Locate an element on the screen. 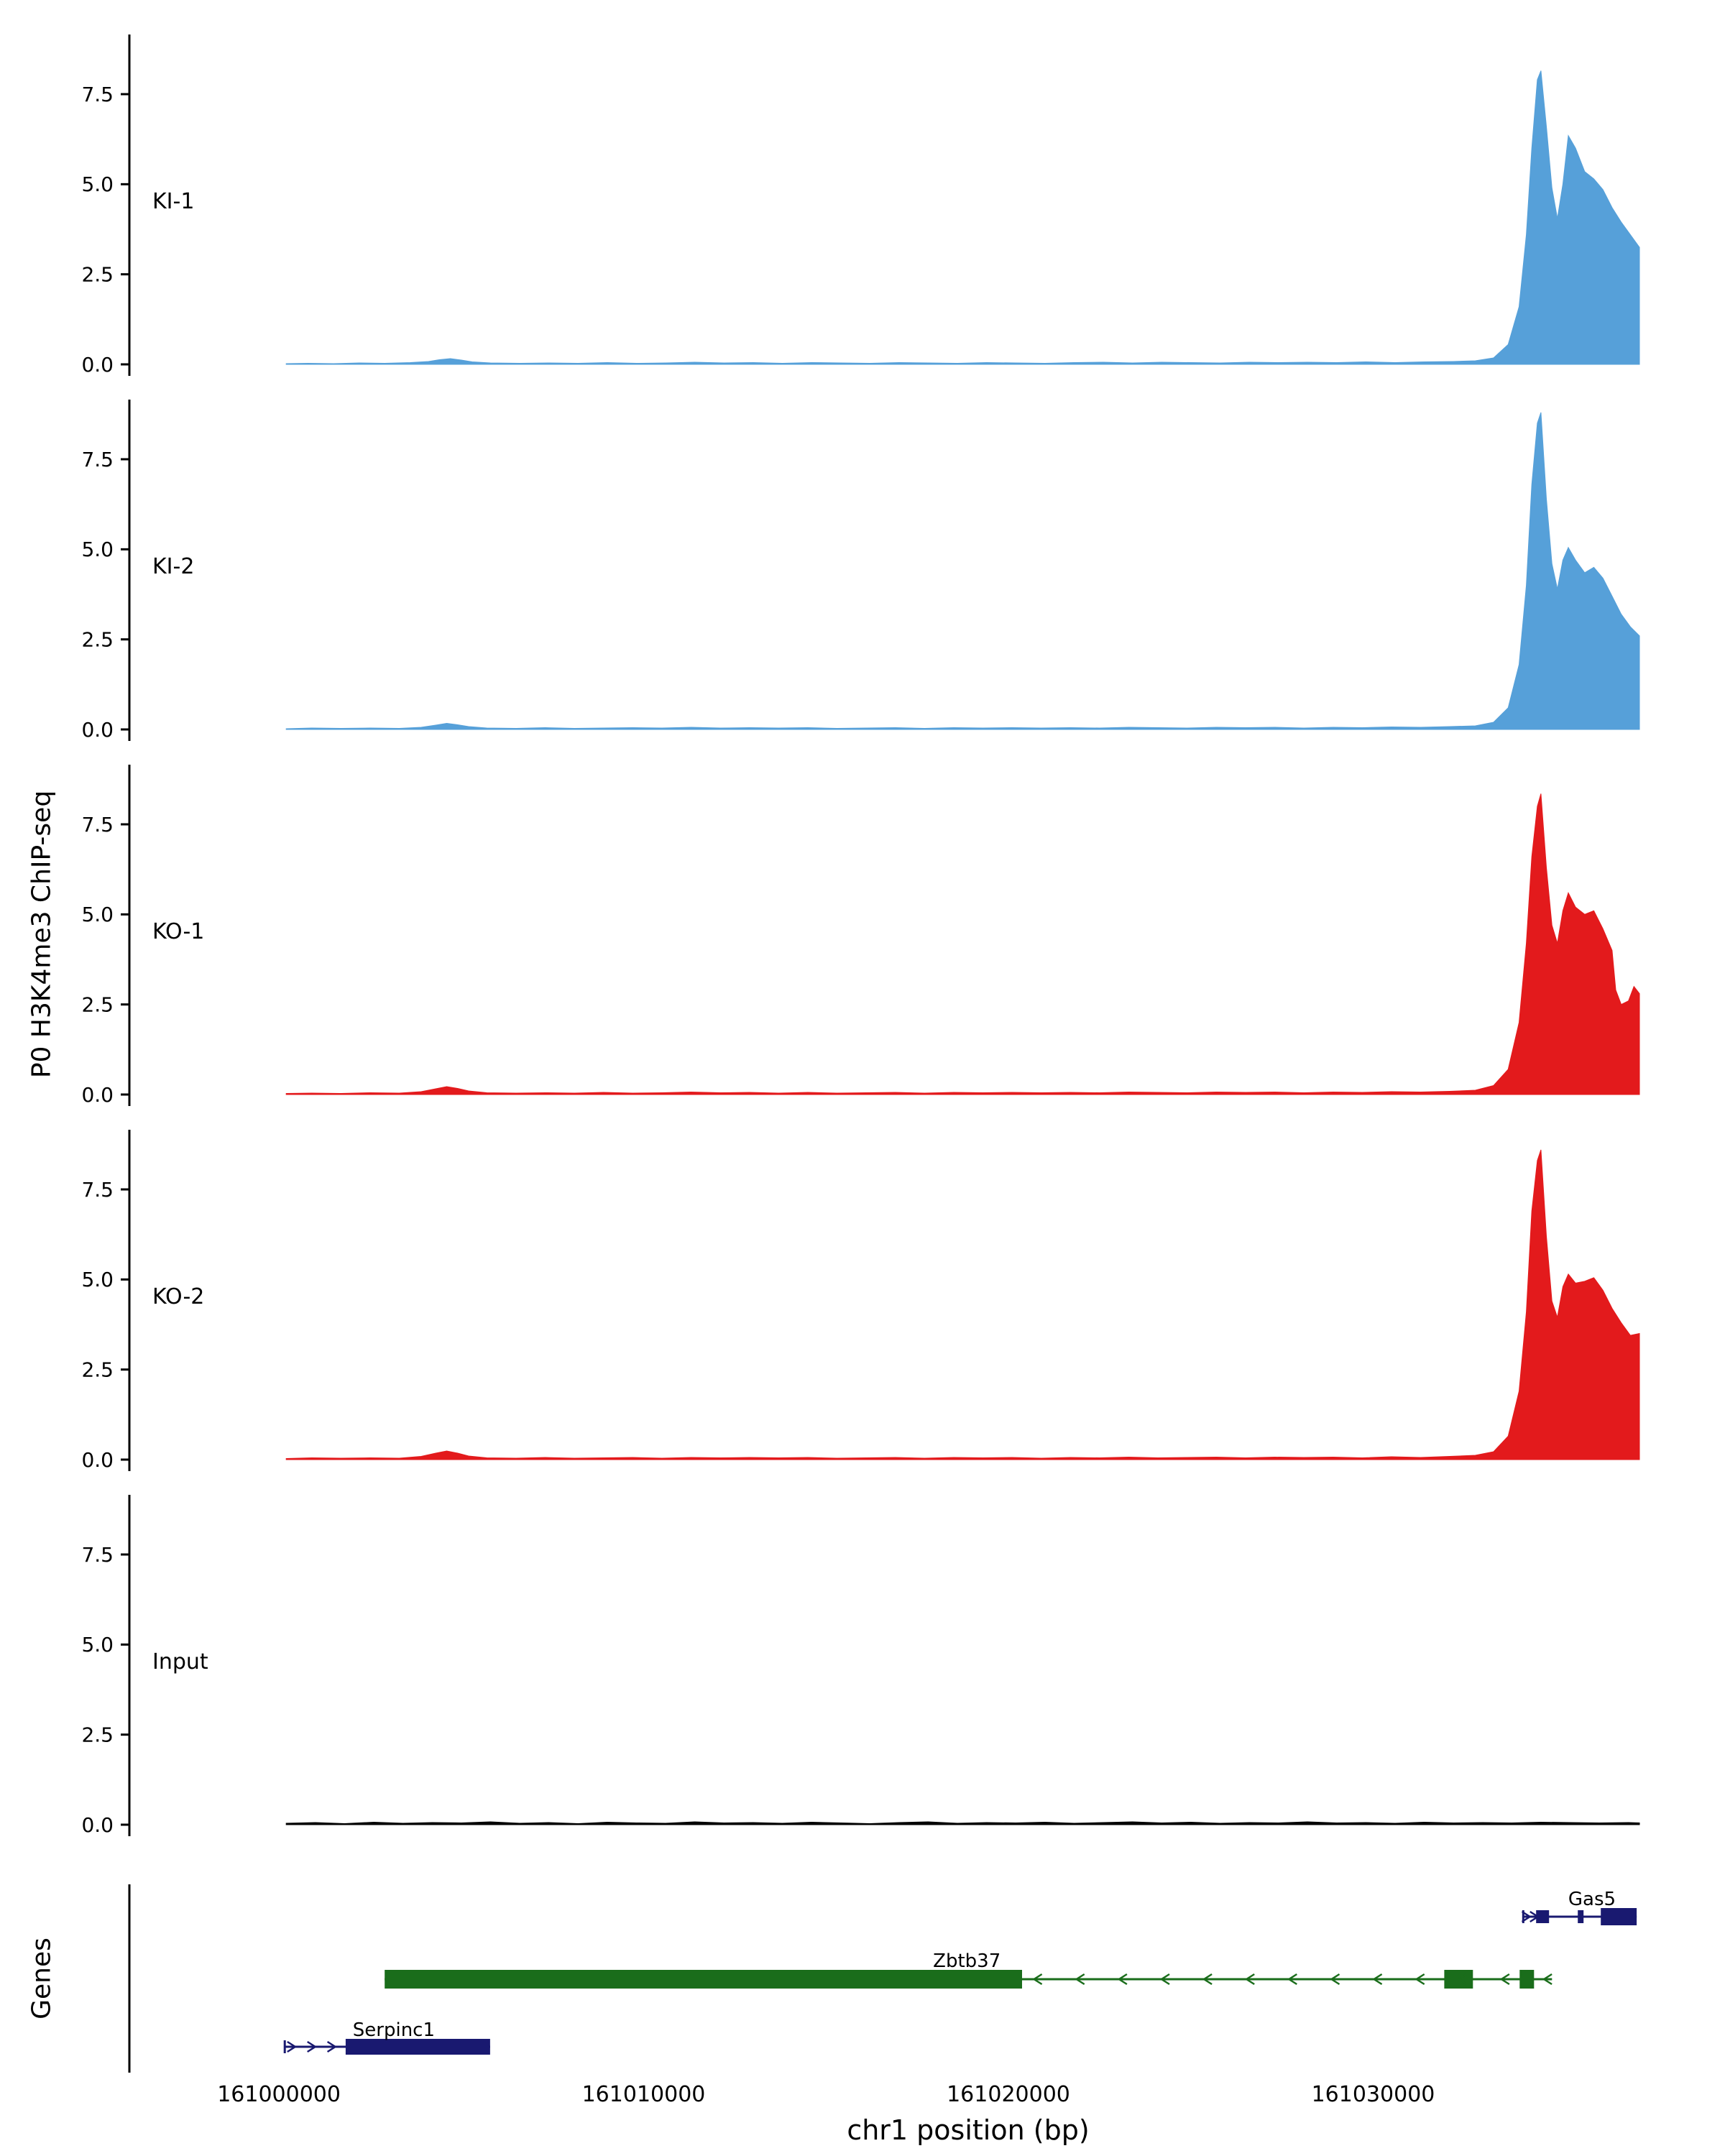 The width and height of the screenshot is (1725, 2156). gene-gas5: Gas5 is located at coordinates (1579, 1907).